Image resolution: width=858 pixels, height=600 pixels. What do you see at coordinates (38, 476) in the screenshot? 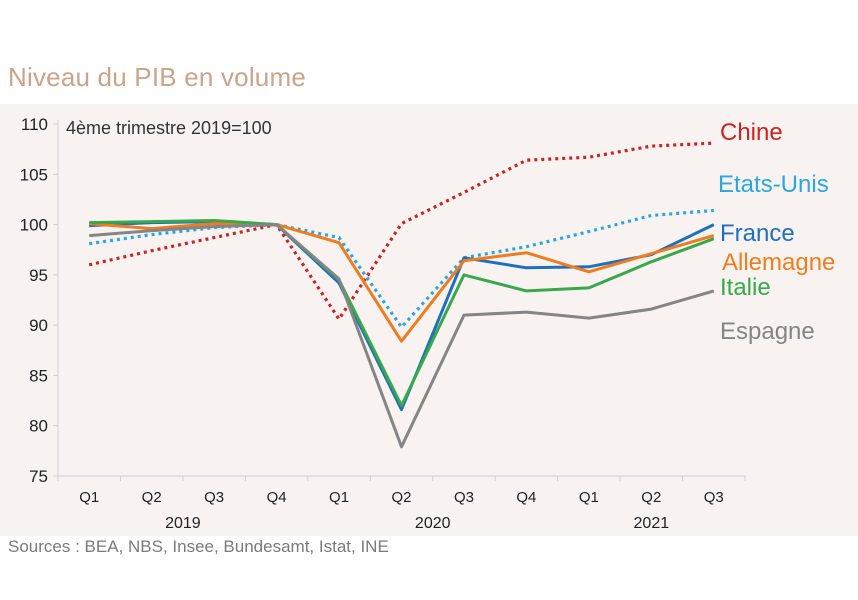
I see `y-tick-label: 75` at bounding box center [38, 476].